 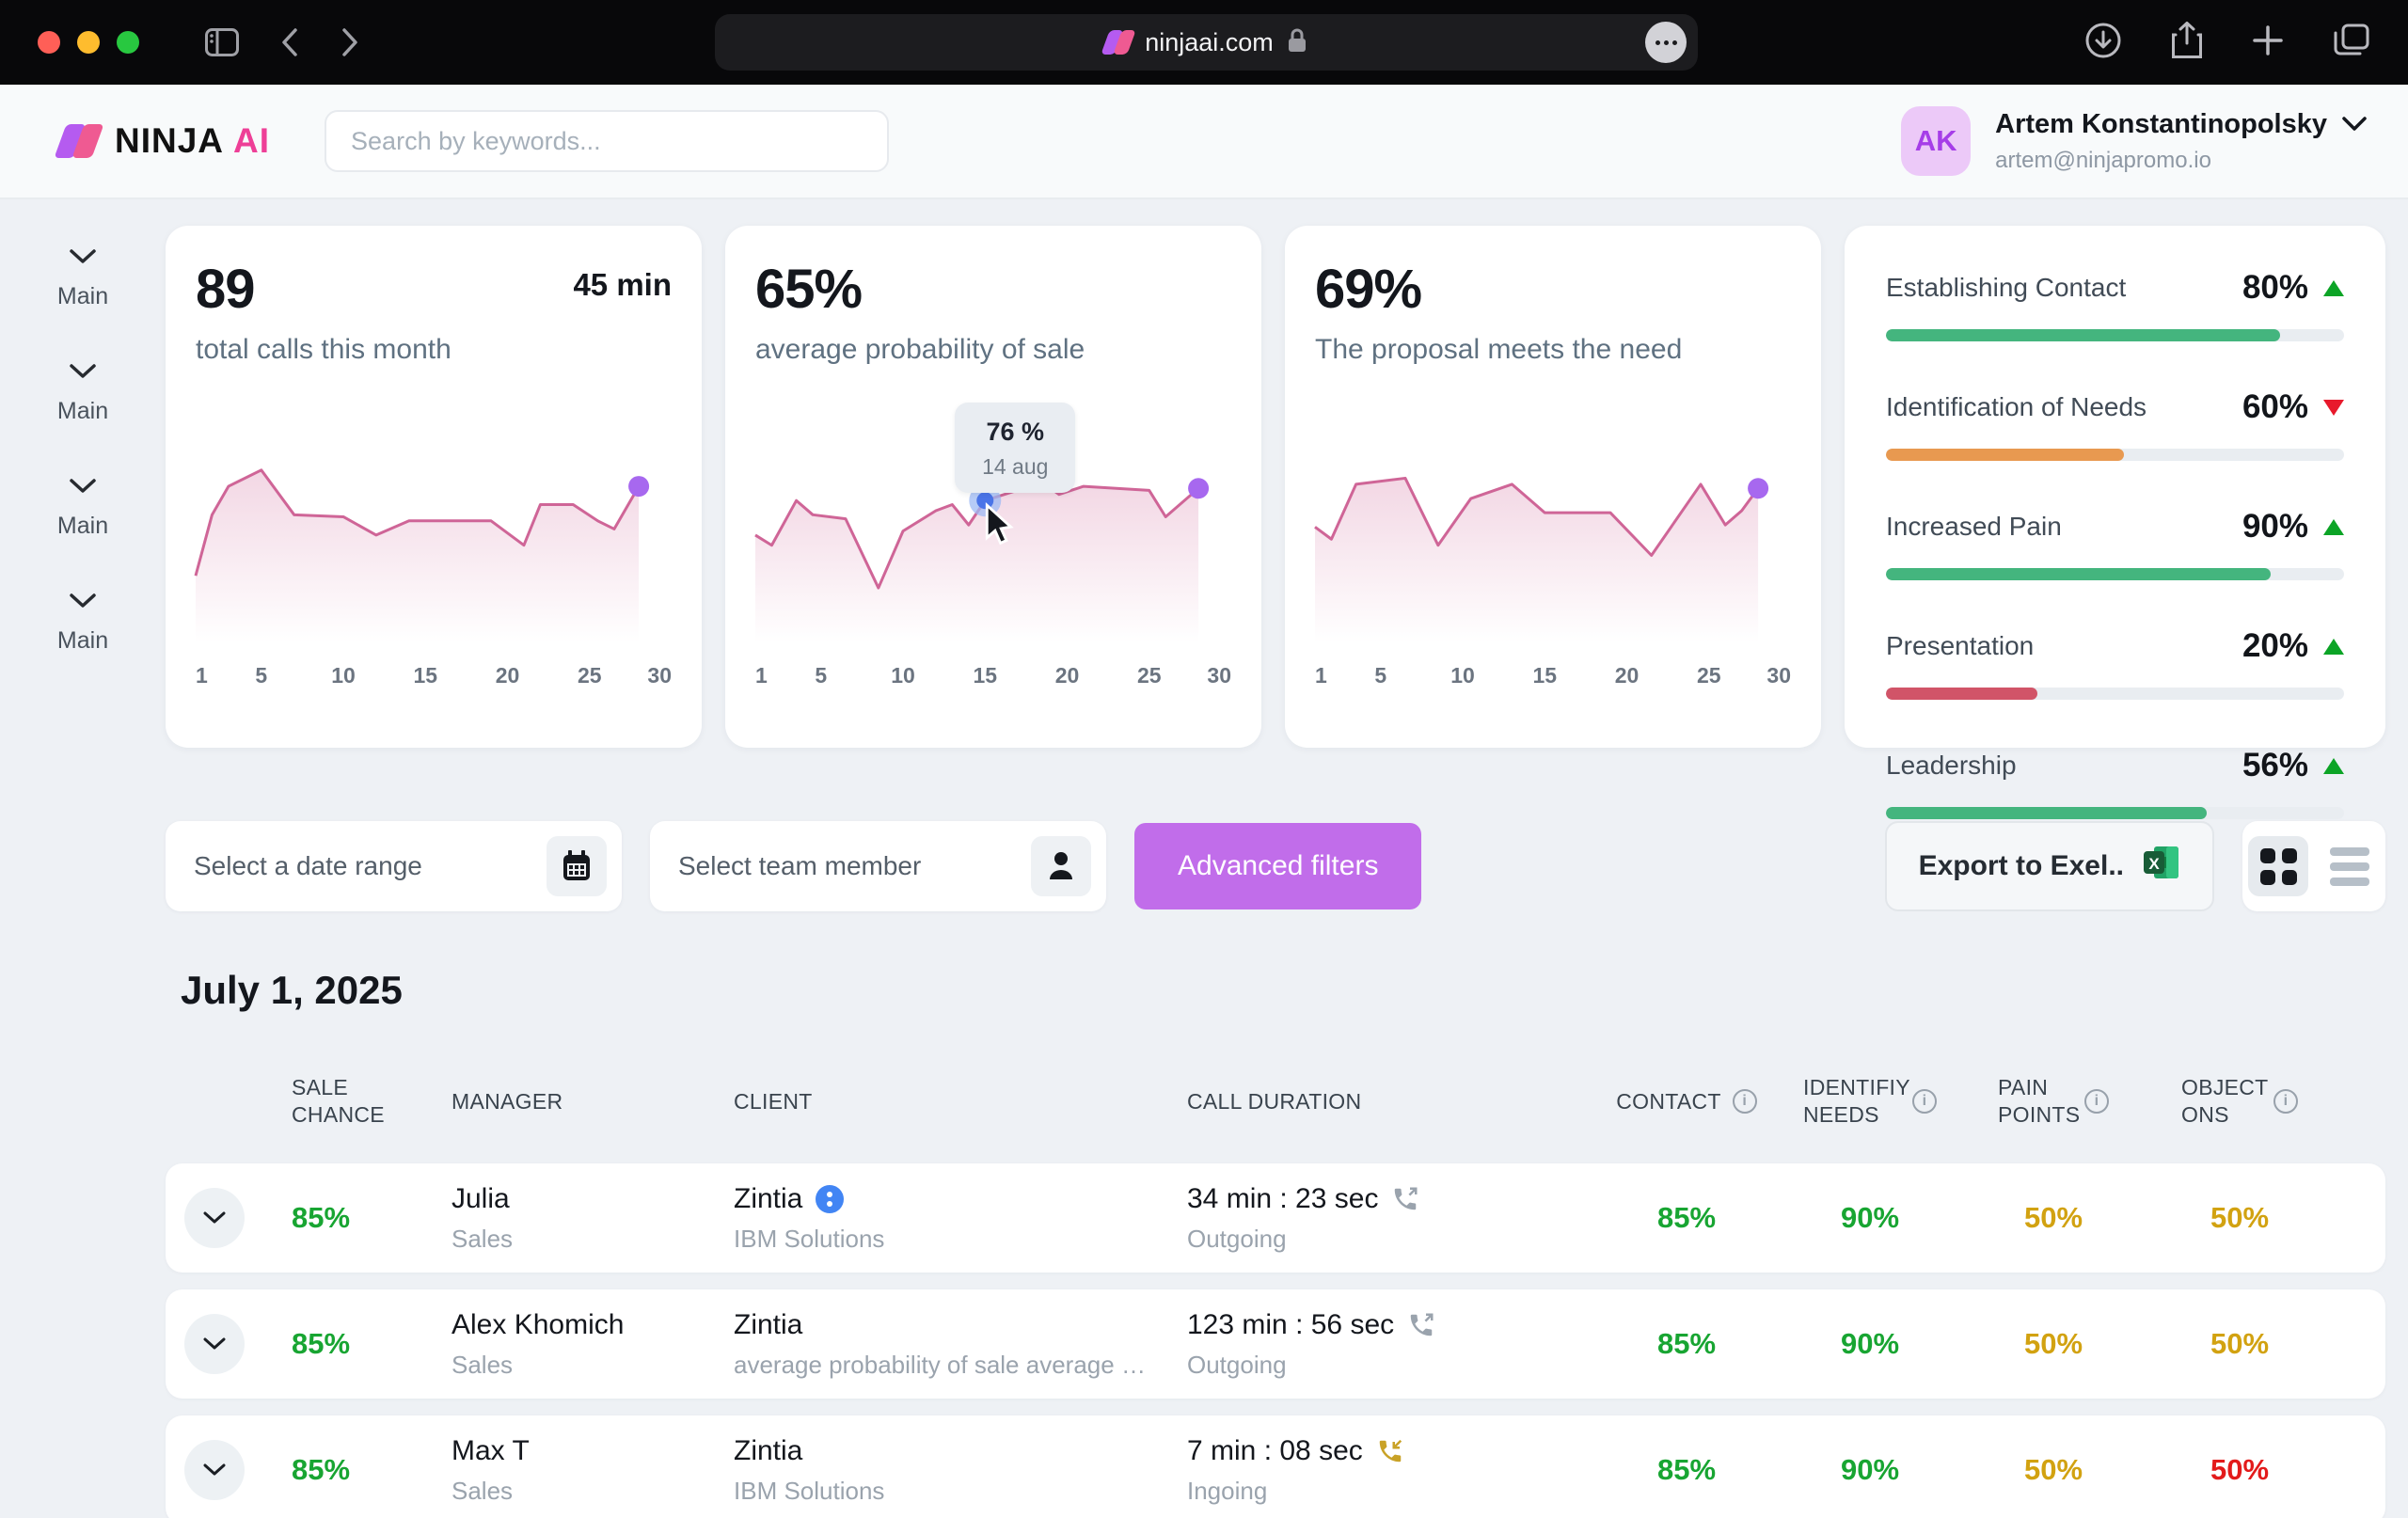 I want to click on column-pain-points: PAIN POINTS i, so click(x=2054, y=1102).